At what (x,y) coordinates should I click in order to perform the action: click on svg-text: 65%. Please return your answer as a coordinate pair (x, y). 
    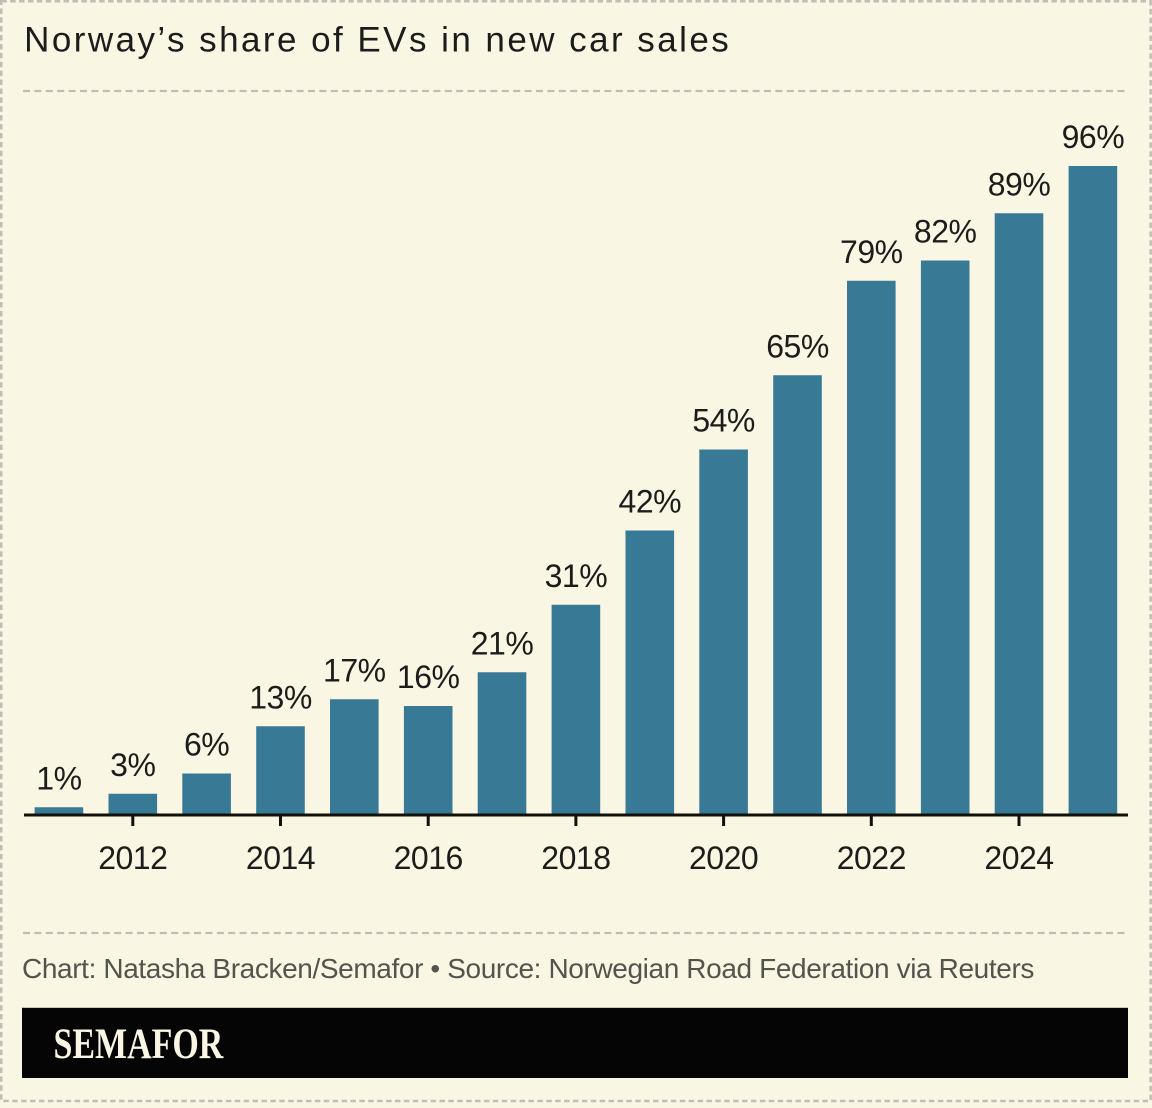
    Looking at the image, I should click on (797, 346).